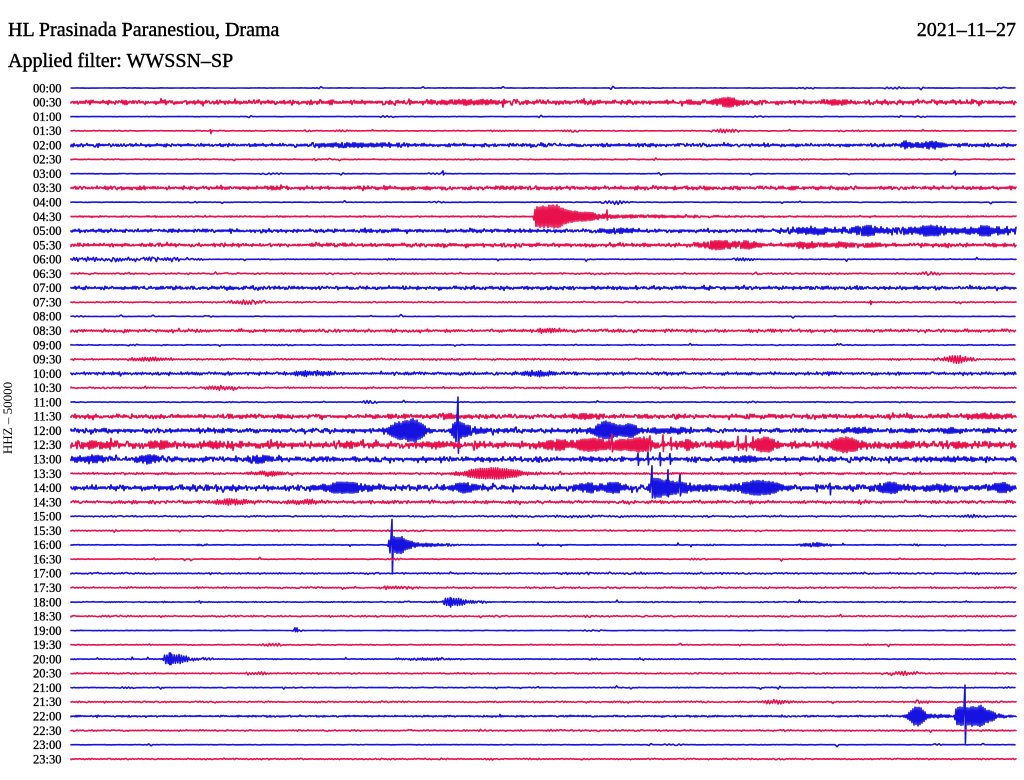 The width and height of the screenshot is (1024, 780). I want to click on svg-text:HL Prasinada Paranestiou, Dram: HL Prasinada Paranestiou, Drama, so click(144, 30).